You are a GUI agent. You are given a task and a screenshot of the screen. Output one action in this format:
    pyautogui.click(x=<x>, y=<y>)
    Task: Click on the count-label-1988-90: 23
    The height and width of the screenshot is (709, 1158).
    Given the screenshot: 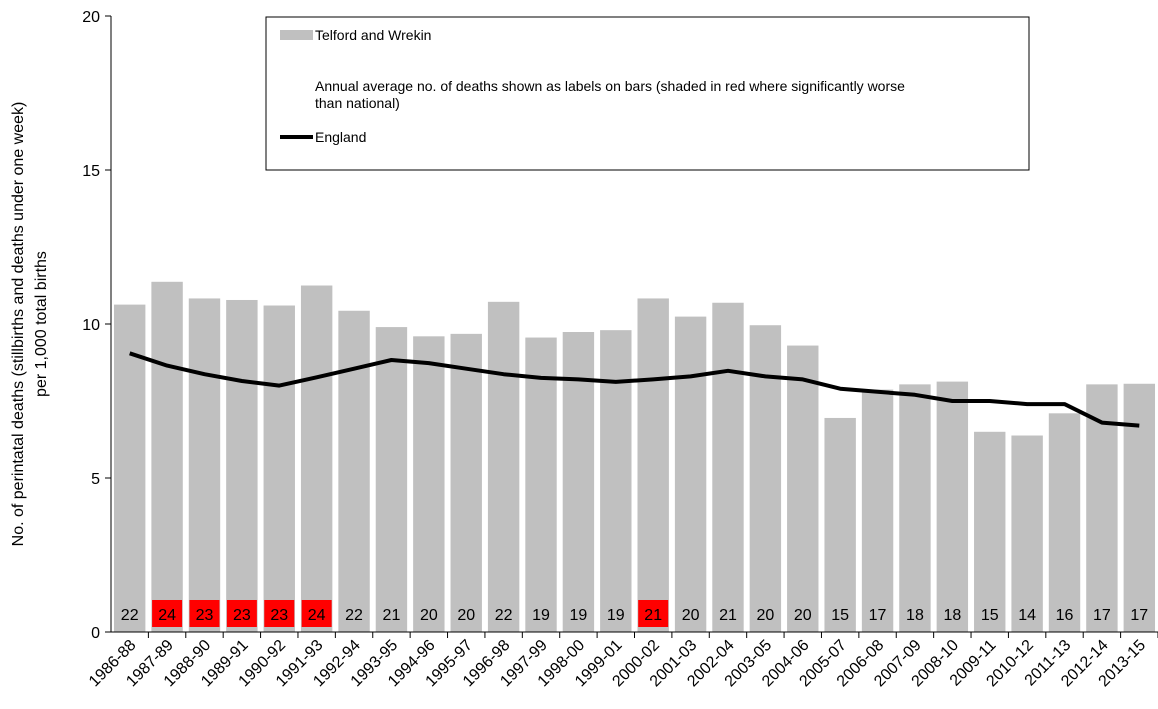 What is the action you would take?
    pyautogui.click(x=205, y=615)
    